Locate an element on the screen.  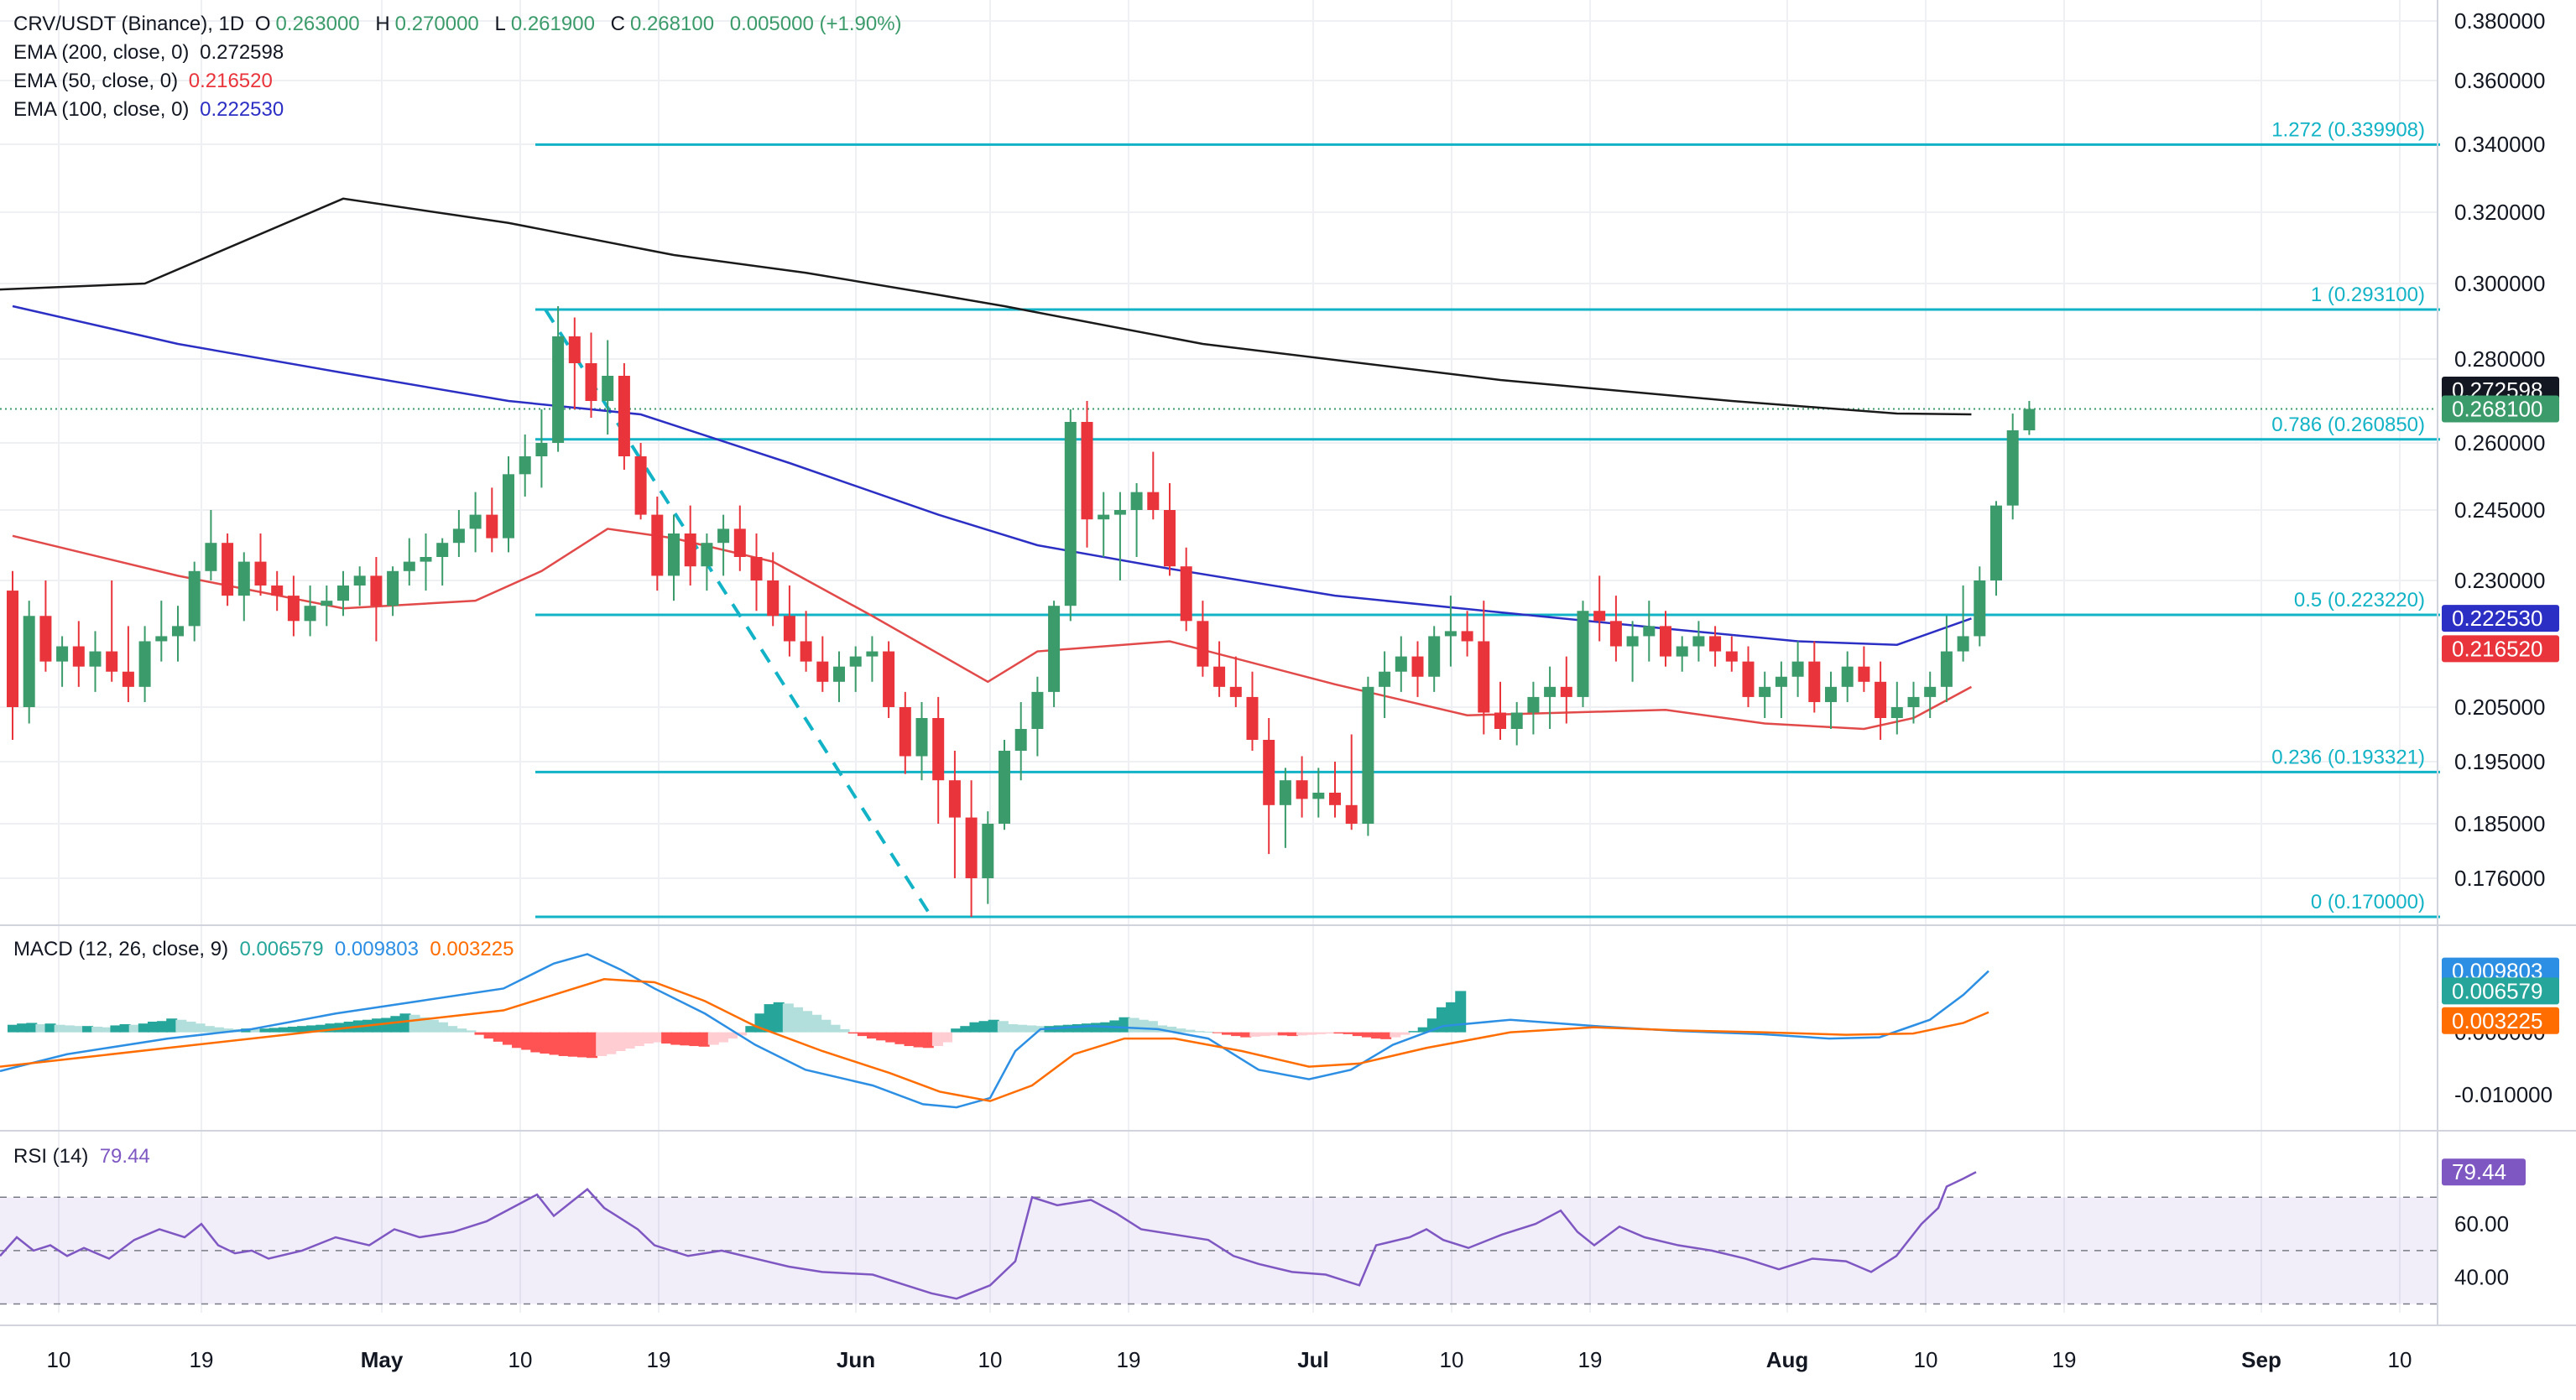
fib-level-label: 1 (0.293100) is located at coordinates (2368, 295).